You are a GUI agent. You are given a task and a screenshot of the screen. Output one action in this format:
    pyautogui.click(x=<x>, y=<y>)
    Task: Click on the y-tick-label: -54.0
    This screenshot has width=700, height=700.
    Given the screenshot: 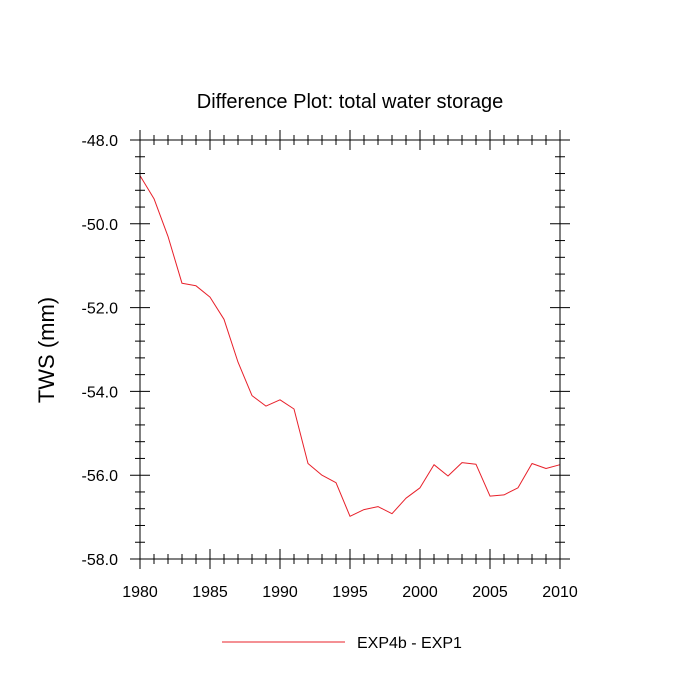 What is the action you would take?
    pyautogui.click(x=100, y=392)
    